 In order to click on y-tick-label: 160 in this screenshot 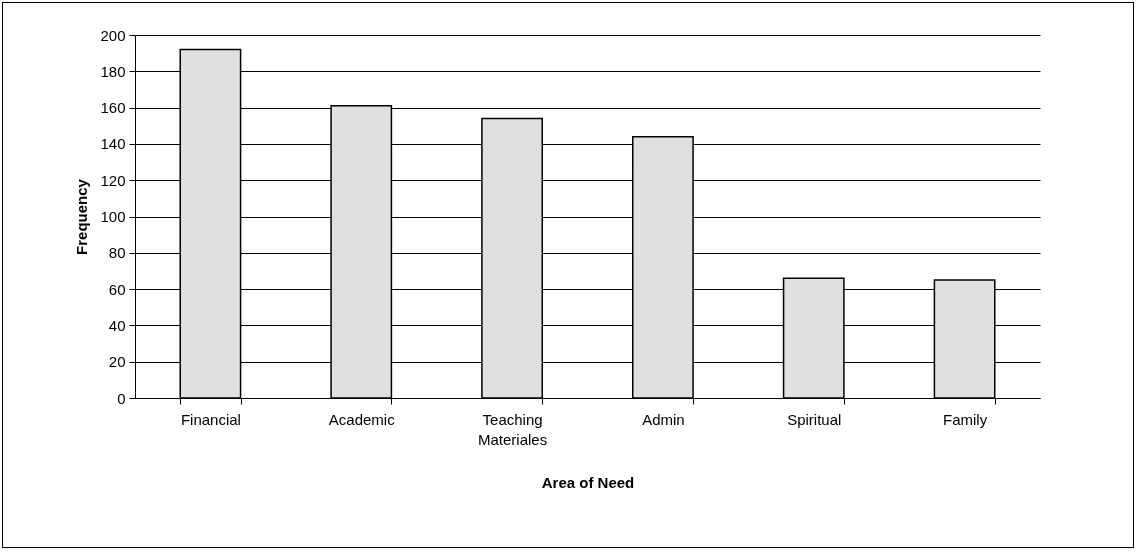, I will do `click(113, 108)`.